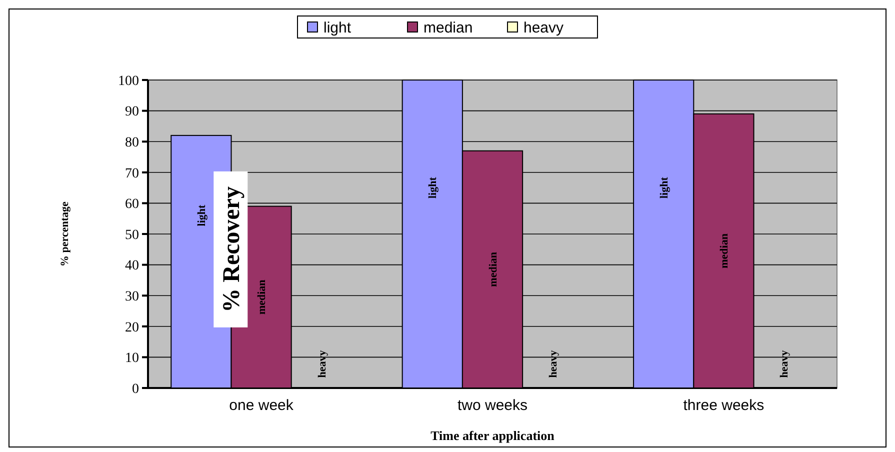  What do you see at coordinates (132, 143) in the screenshot?
I see `y-tick-label: 80` at bounding box center [132, 143].